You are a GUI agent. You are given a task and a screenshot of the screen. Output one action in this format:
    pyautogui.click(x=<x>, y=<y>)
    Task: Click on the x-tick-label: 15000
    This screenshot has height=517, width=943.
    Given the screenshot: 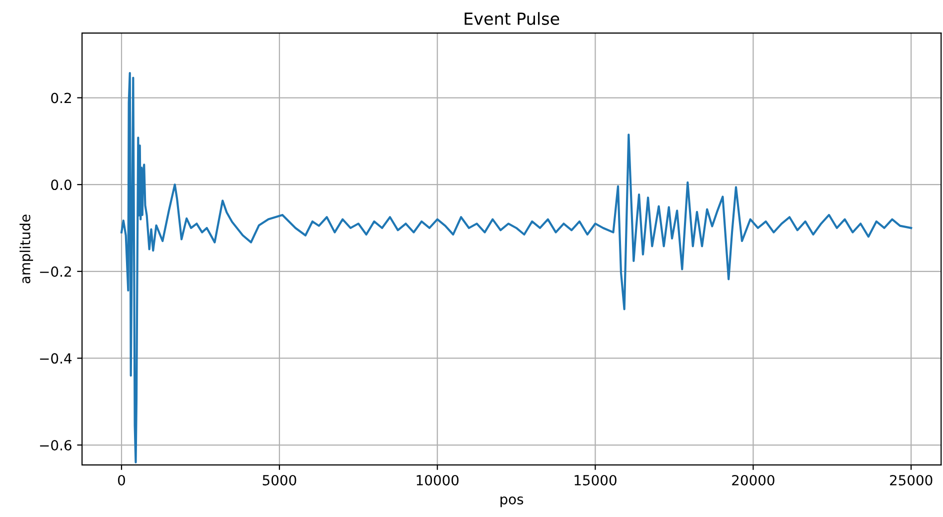 What is the action you would take?
    pyautogui.click(x=595, y=480)
    